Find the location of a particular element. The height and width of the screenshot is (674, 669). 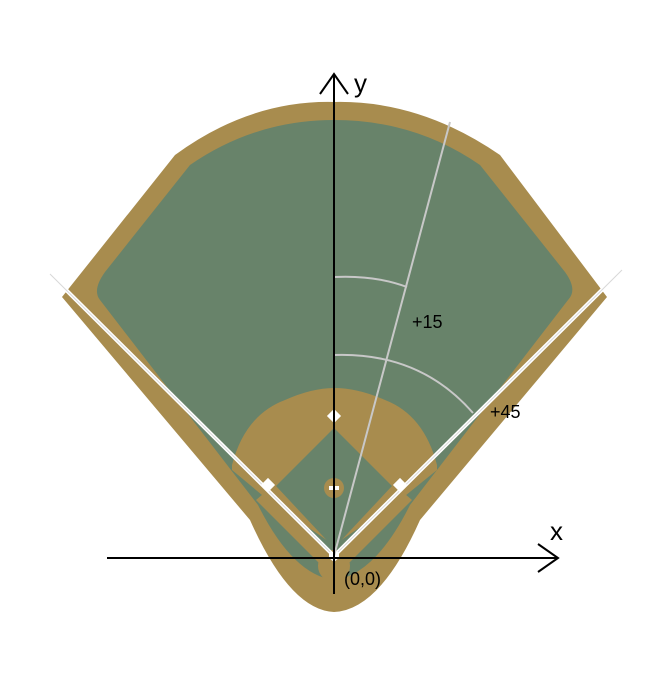

third-base-icon is located at coordinates (268, 485).